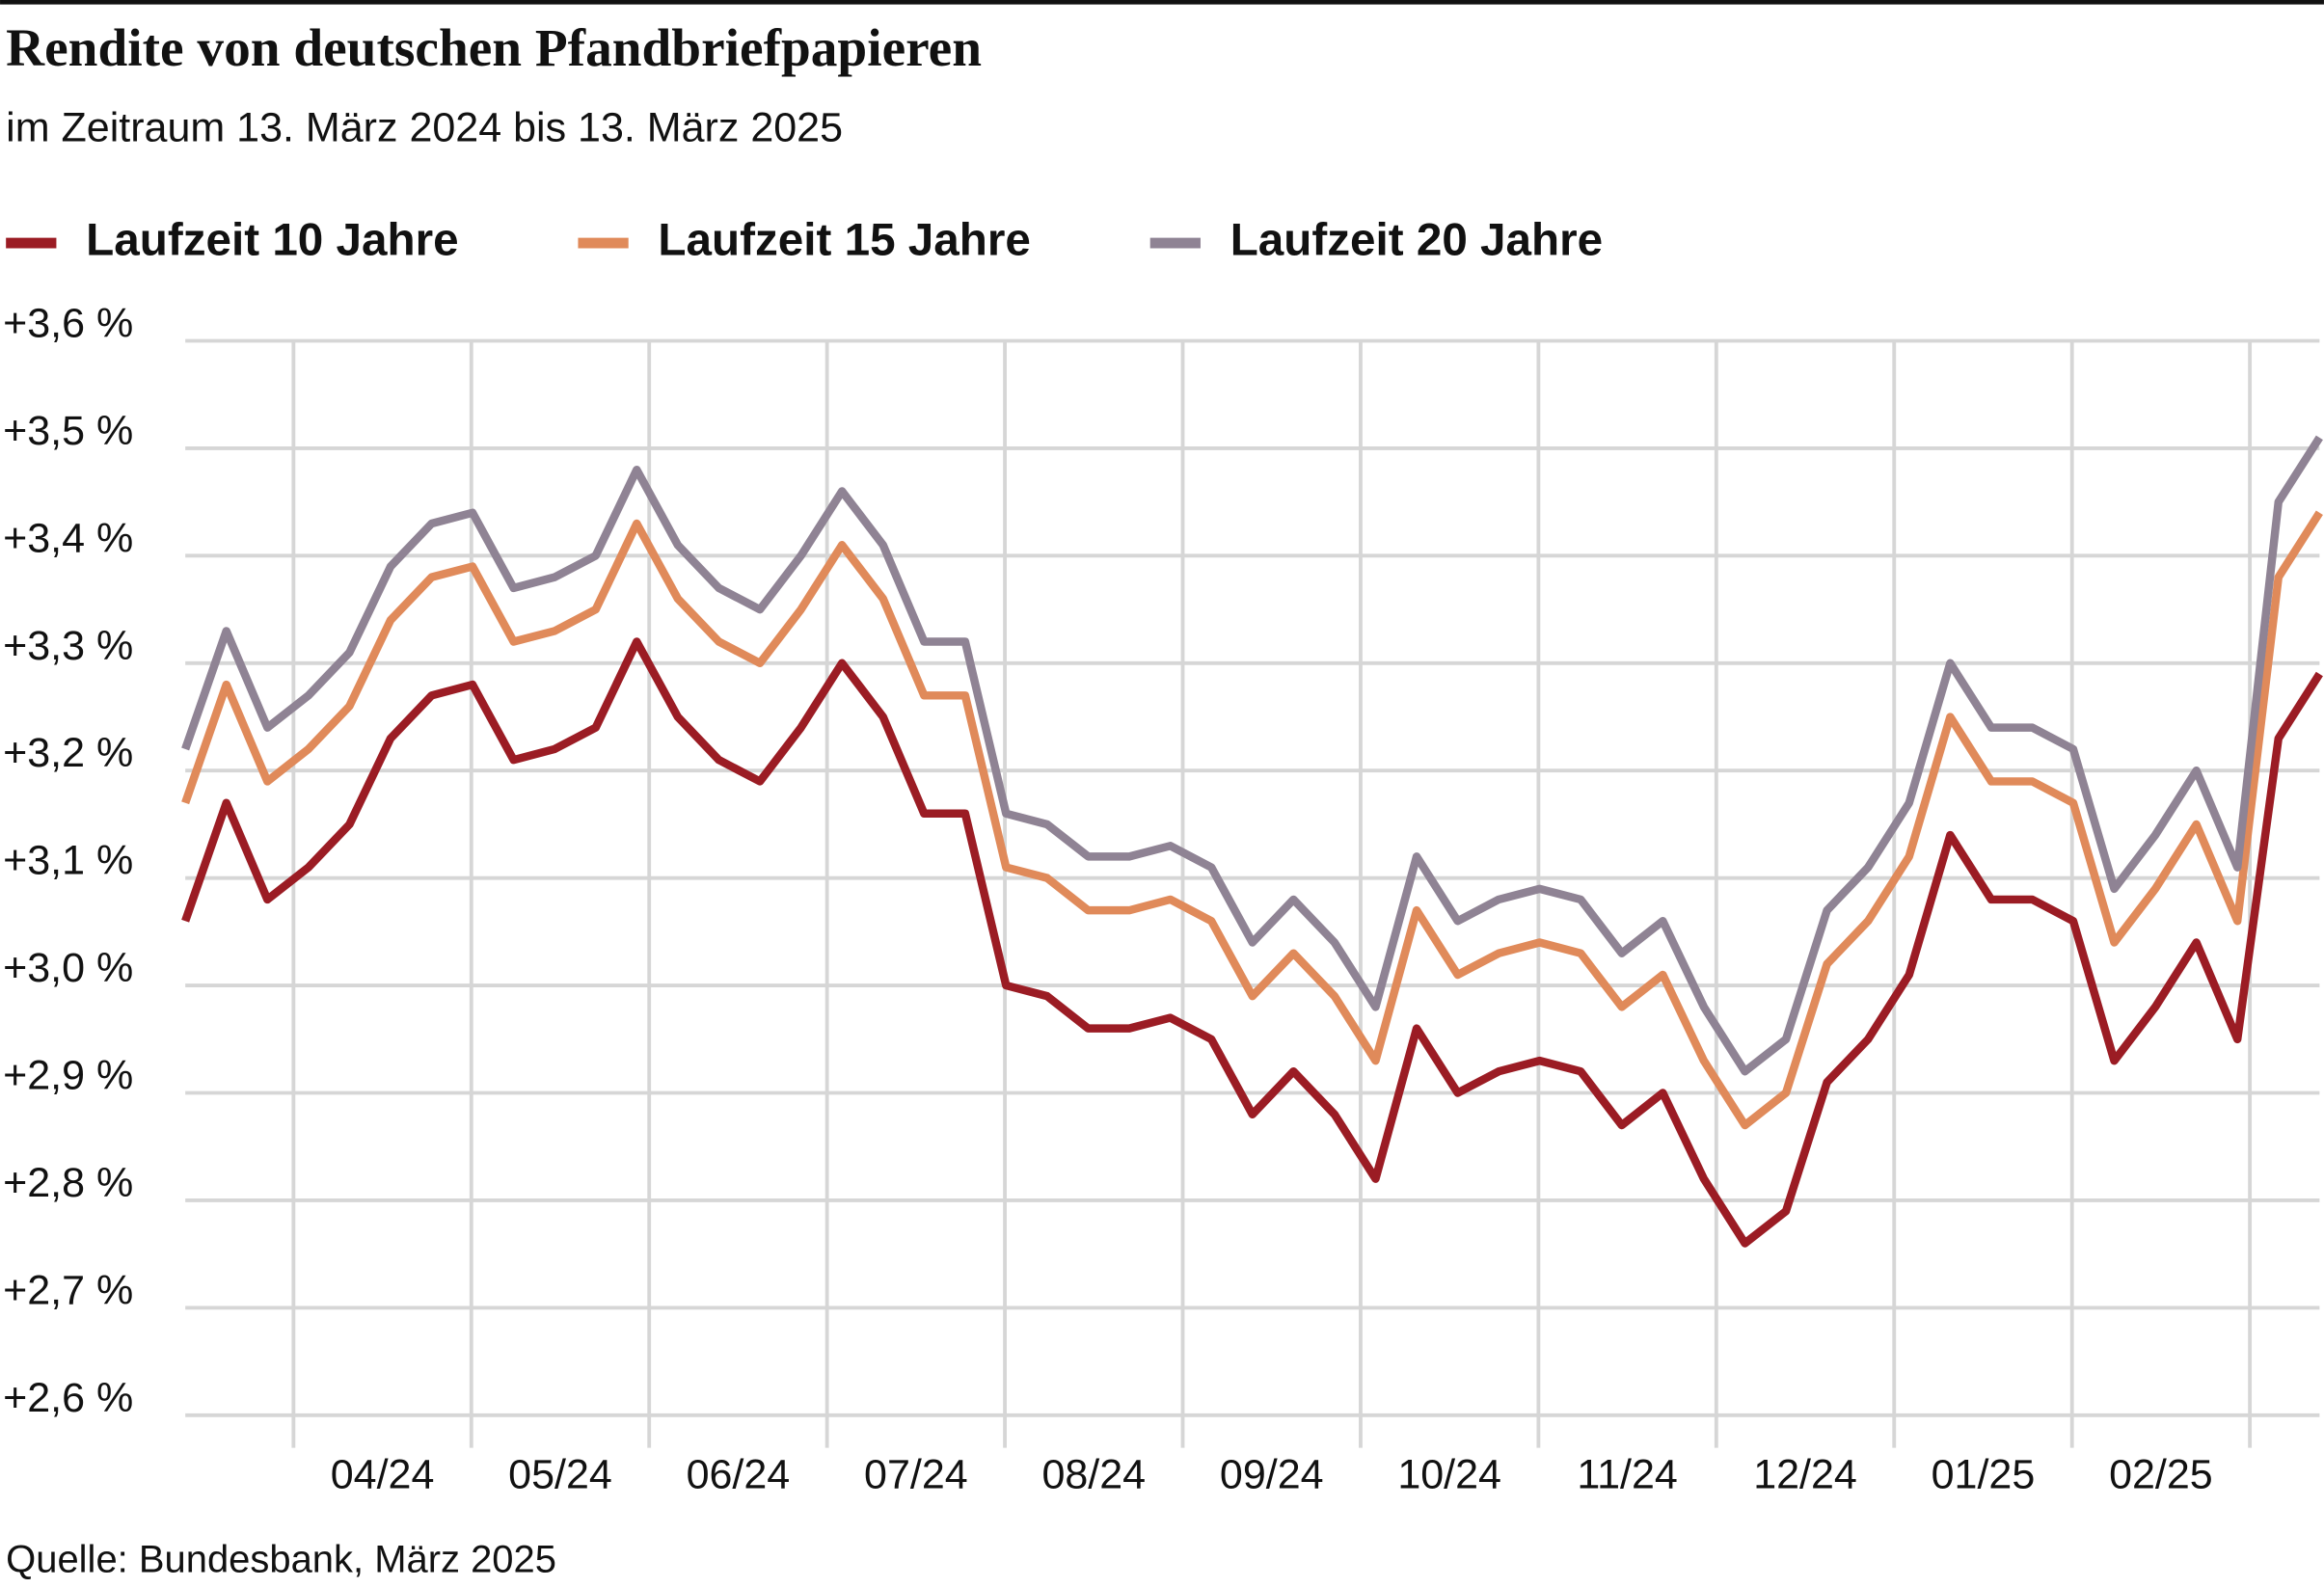 The width and height of the screenshot is (2324, 1588). I want to click on x-tick-label: 01/25, so click(1984, 1475).